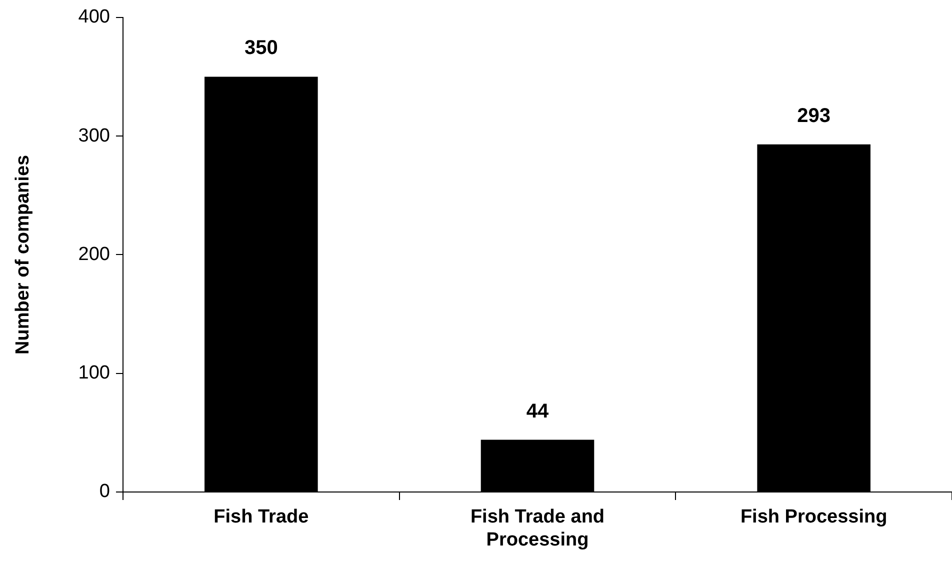 This screenshot has height=579, width=952. What do you see at coordinates (94, 135) in the screenshot?
I see `y-tick-label: 300` at bounding box center [94, 135].